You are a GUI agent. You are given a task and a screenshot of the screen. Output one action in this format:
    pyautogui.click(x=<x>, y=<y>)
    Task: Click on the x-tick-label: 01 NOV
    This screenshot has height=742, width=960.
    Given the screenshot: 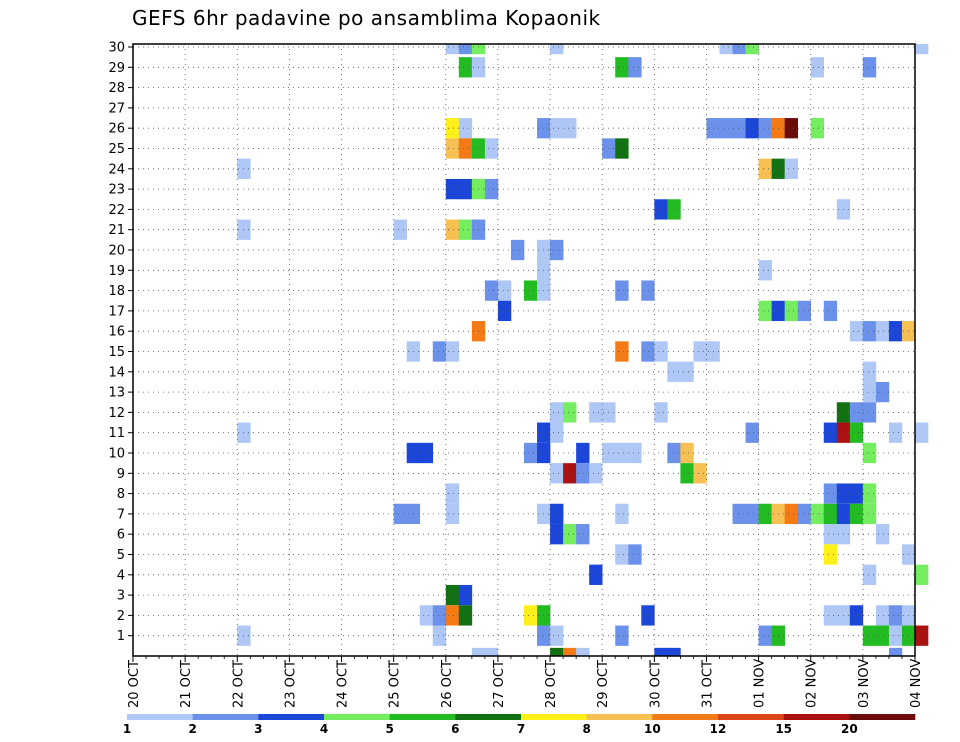 What is the action you would take?
    pyautogui.click(x=760, y=683)
    